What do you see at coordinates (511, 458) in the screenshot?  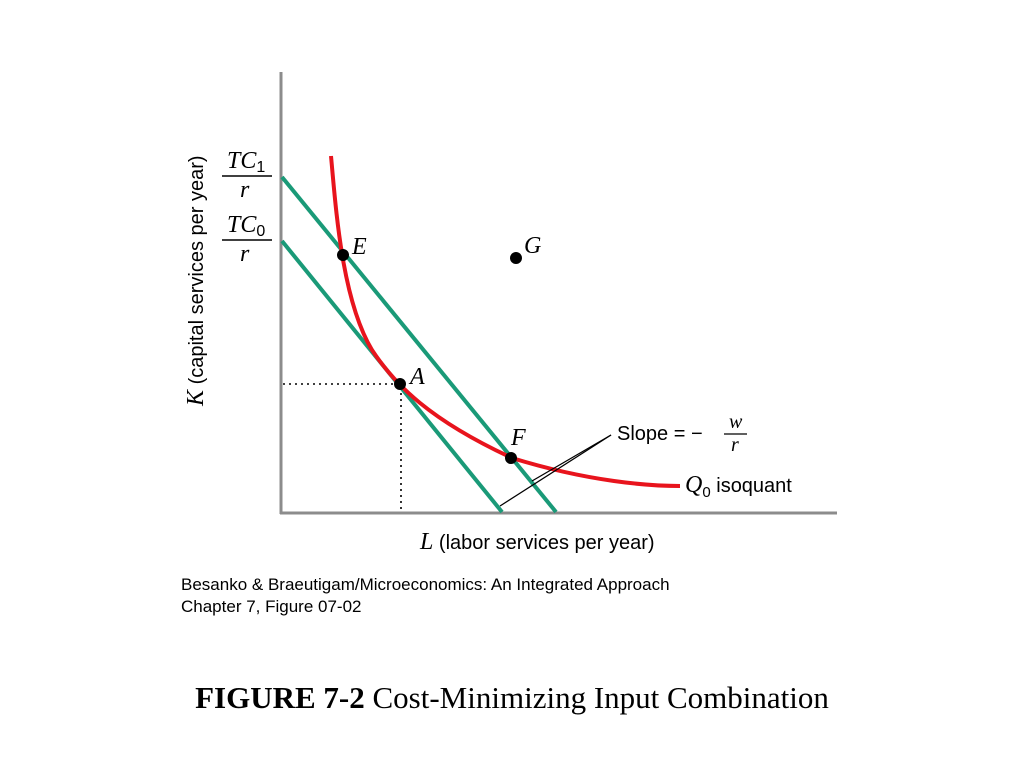 I see `point-f-dot` at bounding box center [511, 458].